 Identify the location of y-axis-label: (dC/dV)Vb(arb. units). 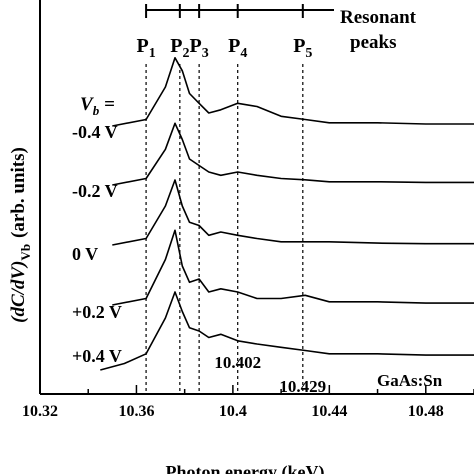
(20, 235).